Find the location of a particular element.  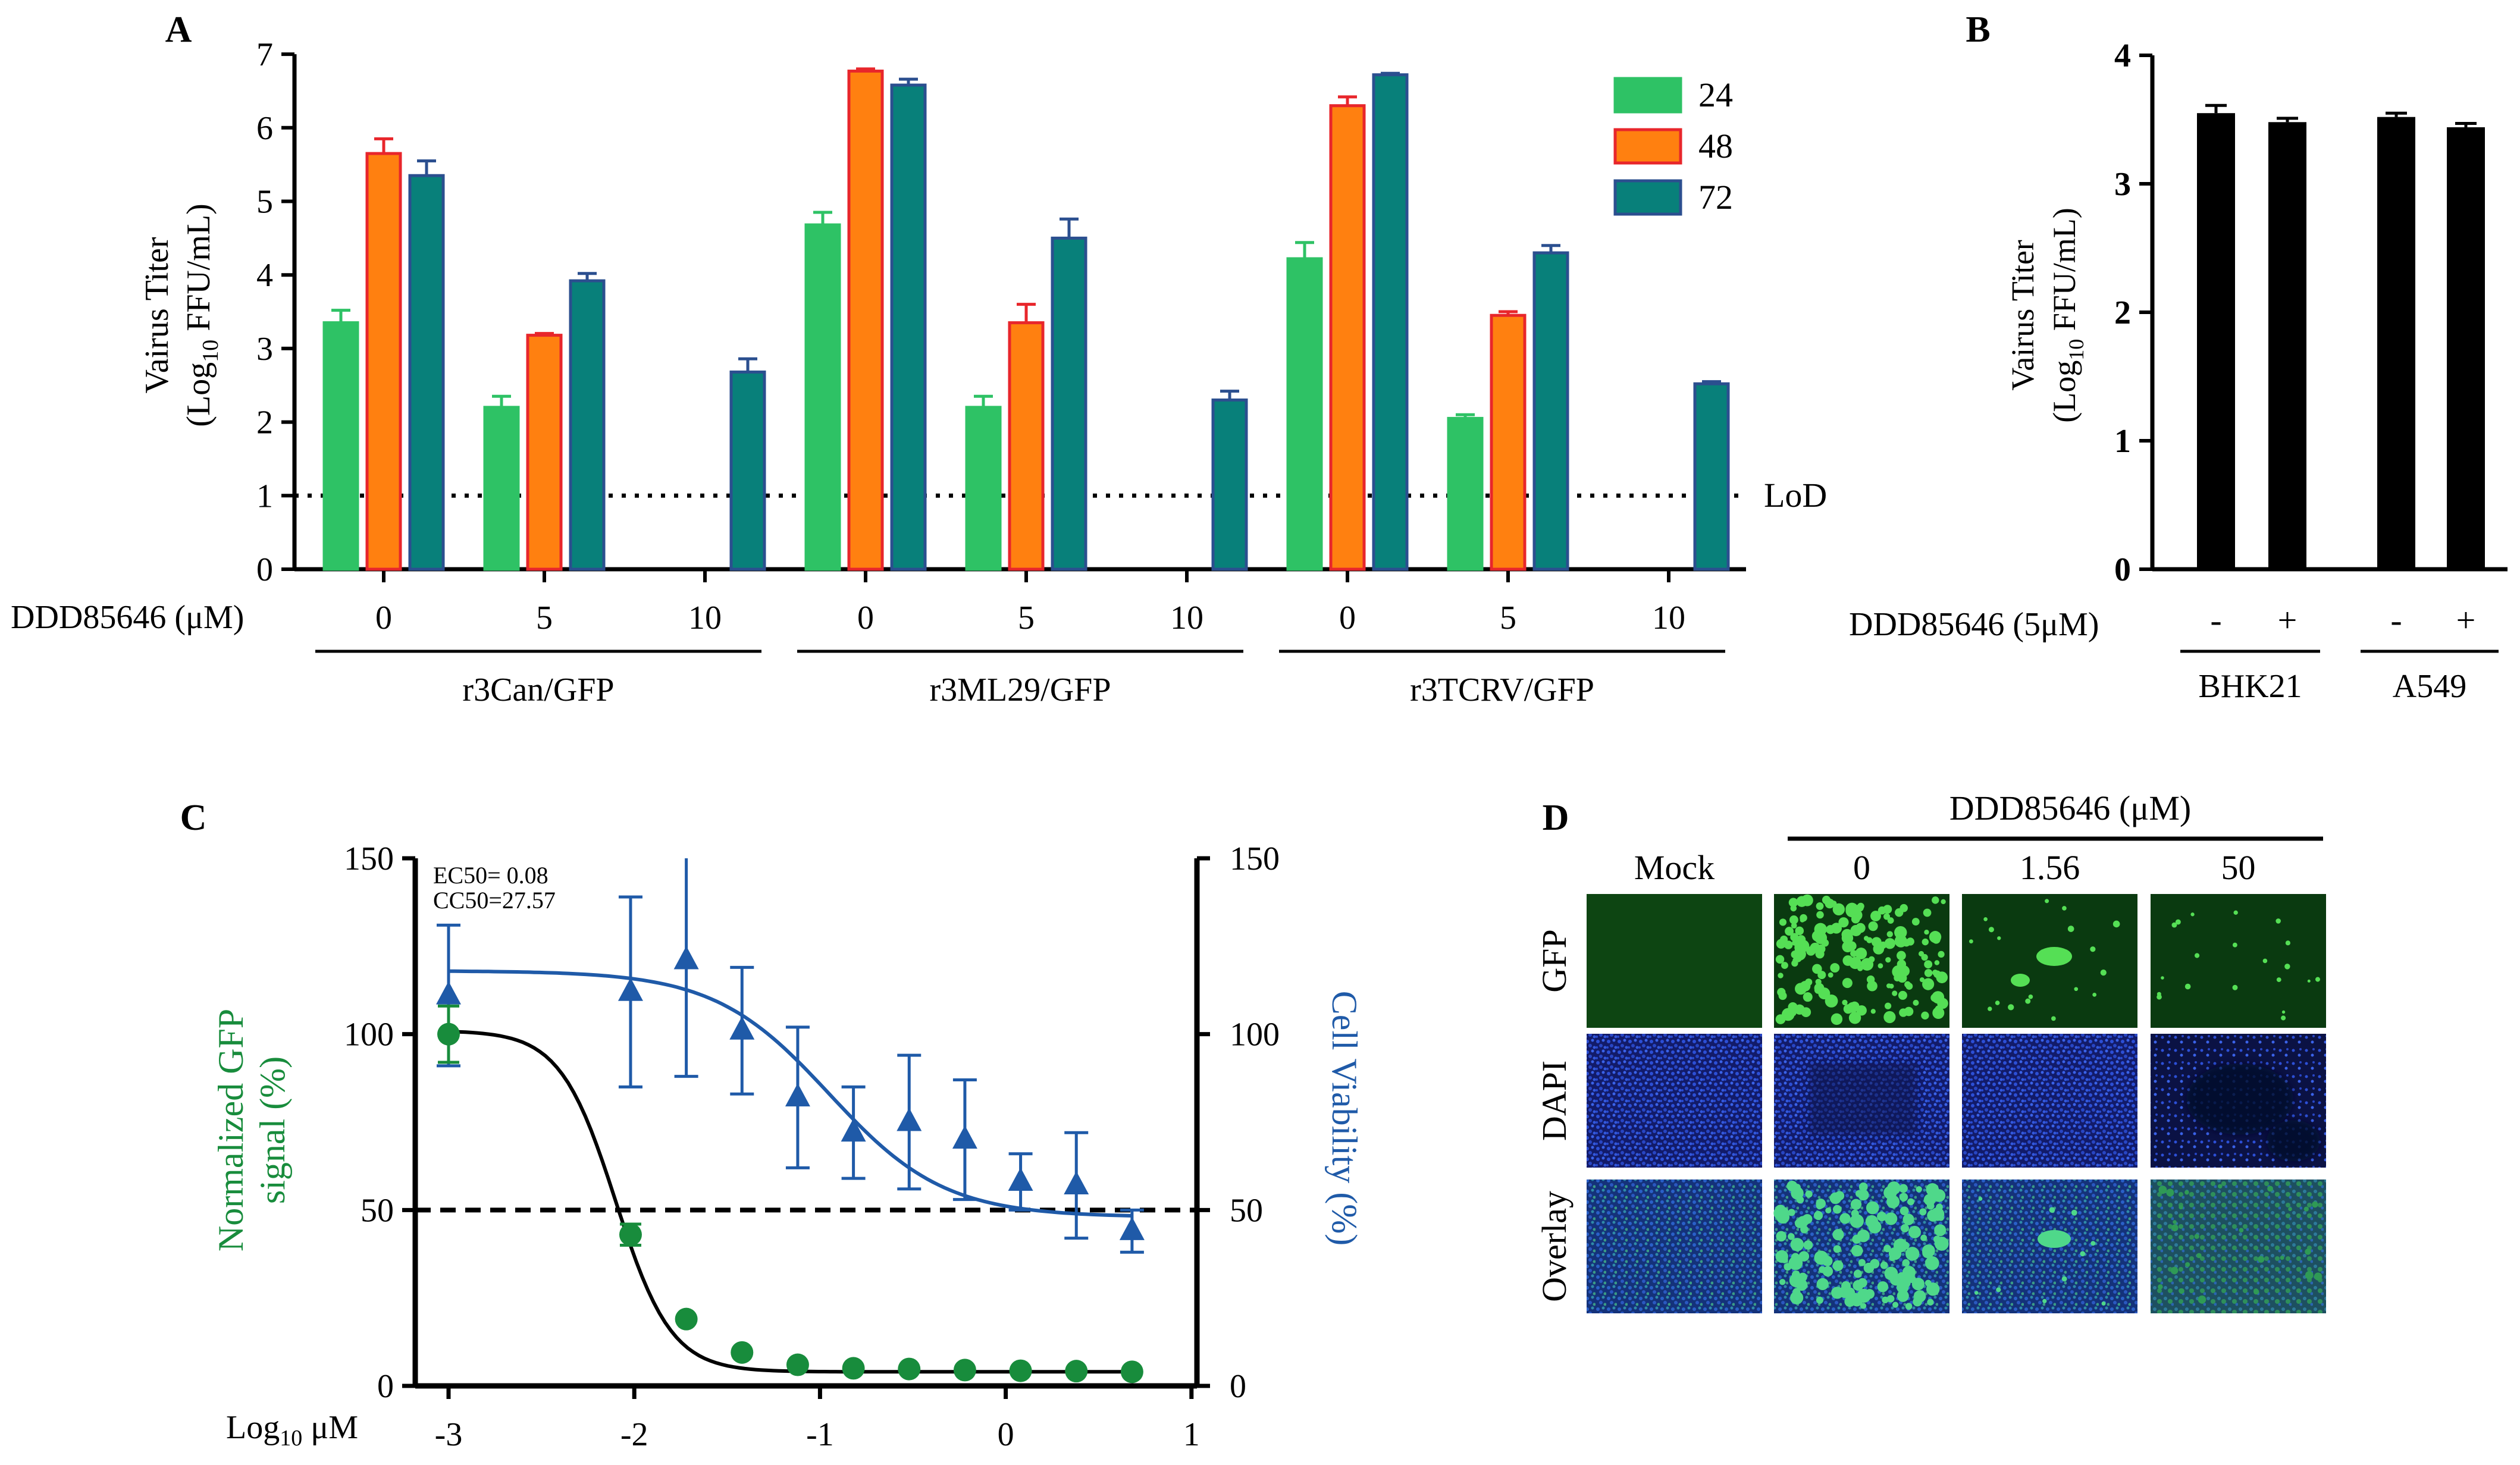

panel-c-annotation-cc50: CC50=27.57 is located at coordinates (494, 900).